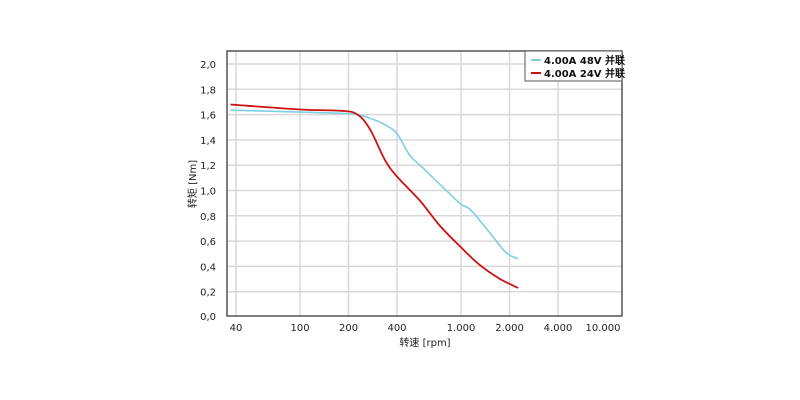 The image size is (800, 400). I want to click on legend: 4.00A 48V 并联 4.00A 24V 并联, so click(574, 66).